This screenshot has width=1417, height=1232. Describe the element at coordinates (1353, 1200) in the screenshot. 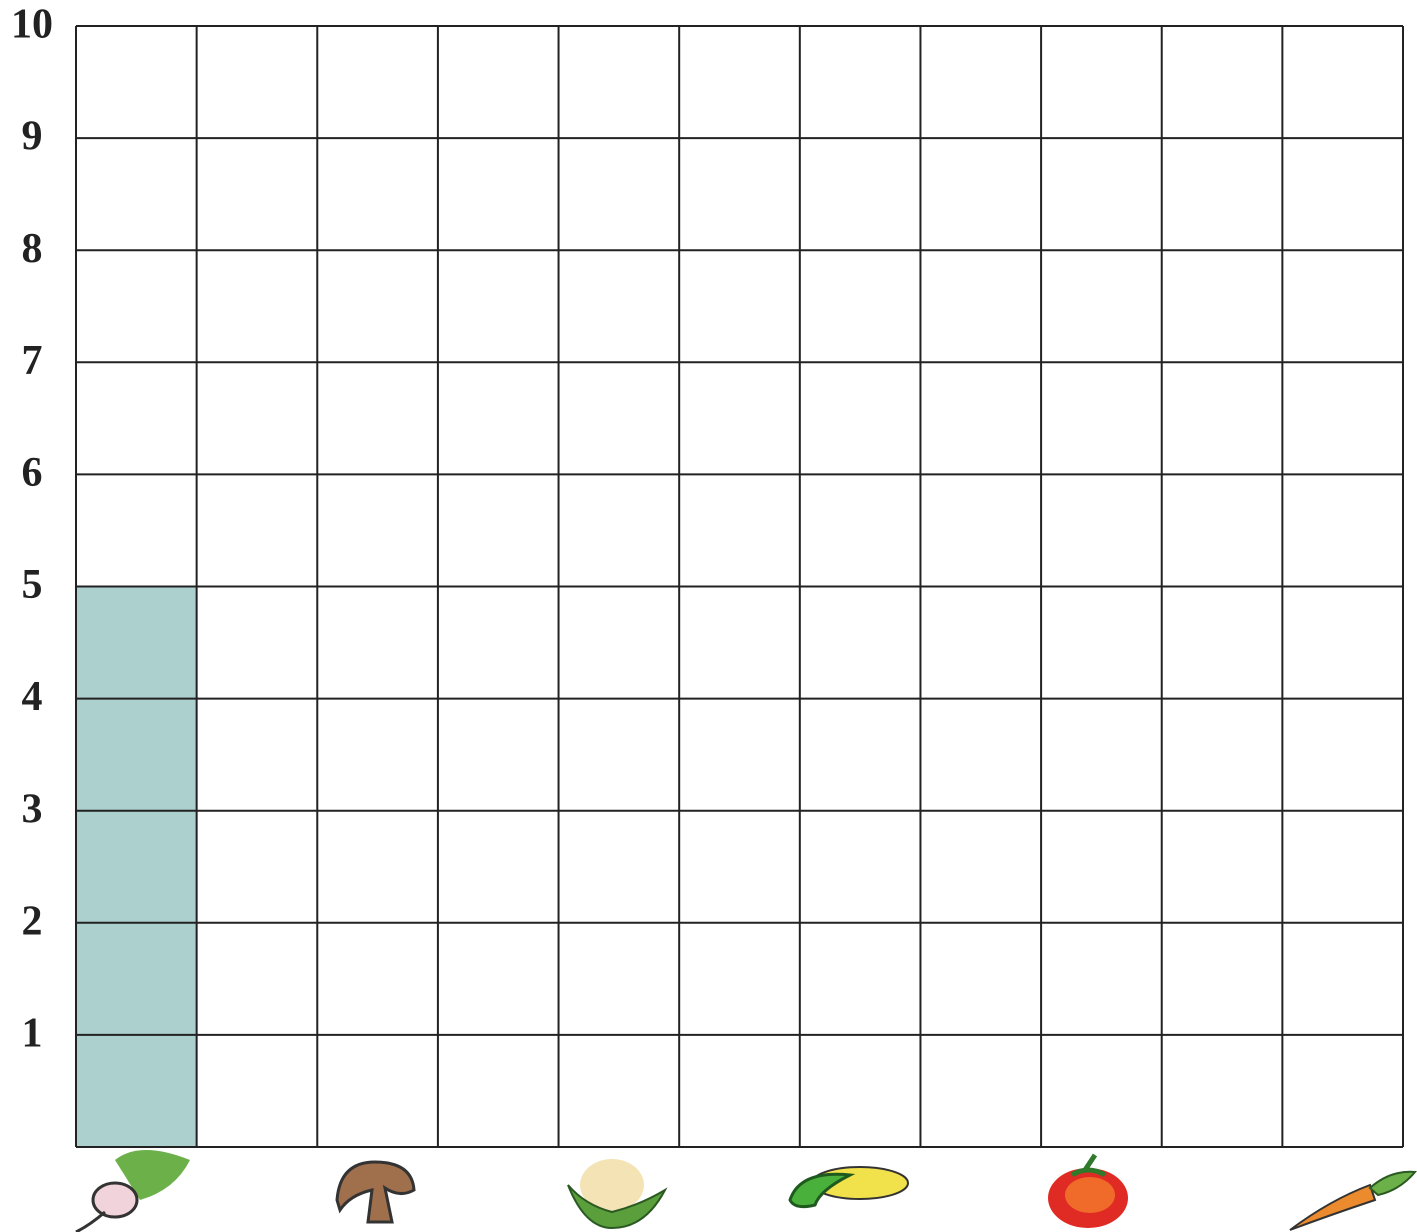

I see `carrot-icon` at that location.